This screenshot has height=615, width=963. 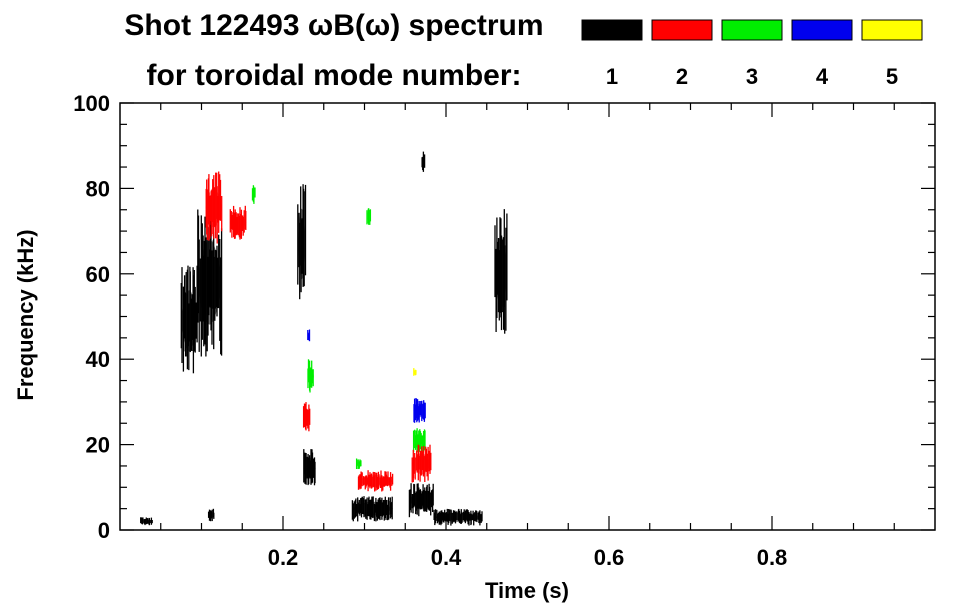 I want to click on x-tick-label: 0.8, so click(x=772, y=557).